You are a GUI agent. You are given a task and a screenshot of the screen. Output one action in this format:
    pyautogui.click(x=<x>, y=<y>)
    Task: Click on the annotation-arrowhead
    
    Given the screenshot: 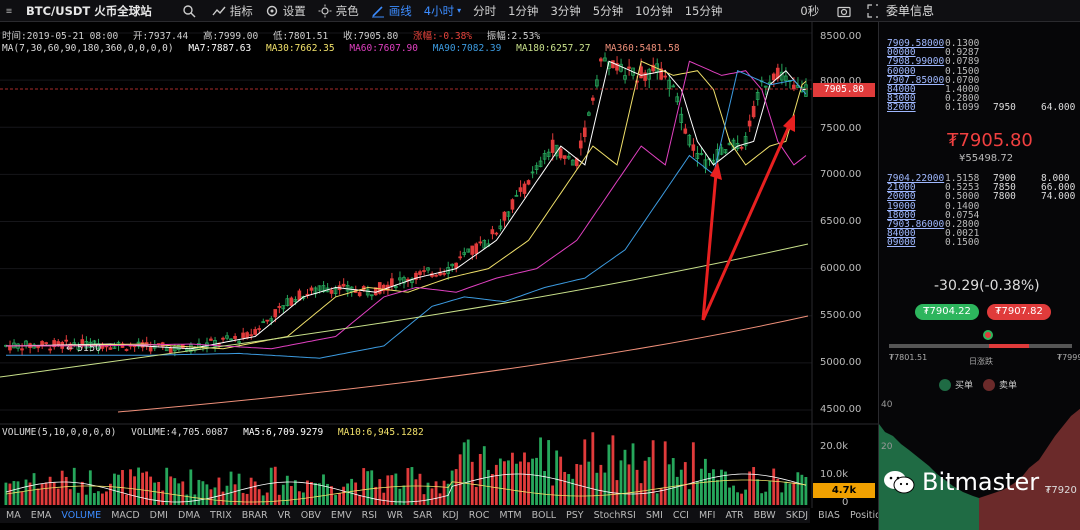 What is the action you would take?
    pyautogui.click(x=716, y=171)
    